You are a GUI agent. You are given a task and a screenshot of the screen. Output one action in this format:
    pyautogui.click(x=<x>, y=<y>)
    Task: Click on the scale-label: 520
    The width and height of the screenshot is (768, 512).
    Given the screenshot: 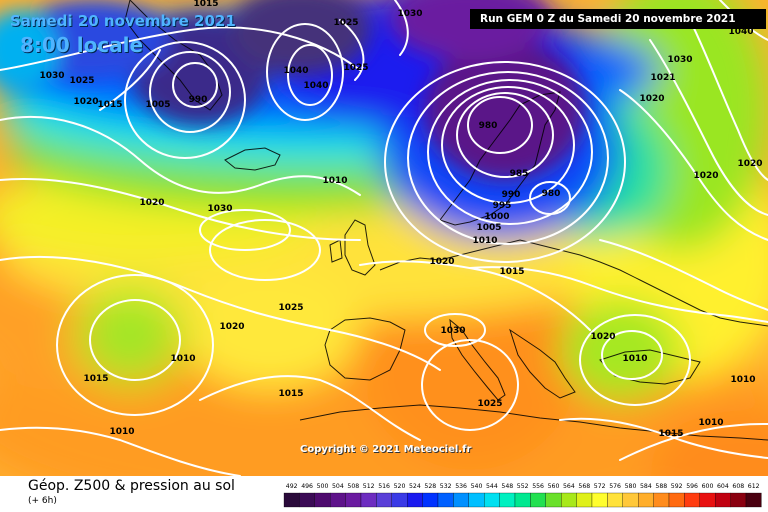 What is the action you would take?
    pyautogui.click(x=400, y=486)
    